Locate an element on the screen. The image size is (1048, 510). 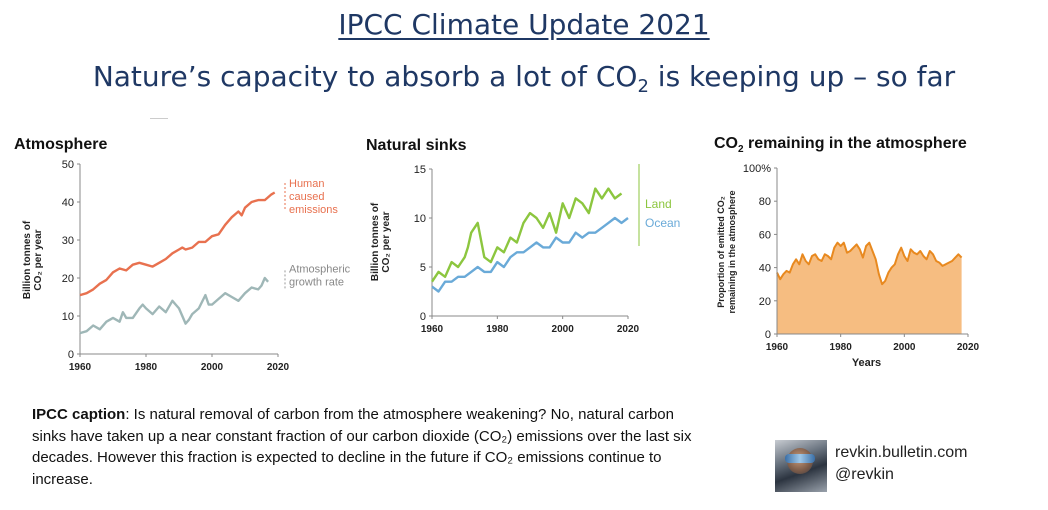
growth-rate-line is located at coordinates (174, 305).